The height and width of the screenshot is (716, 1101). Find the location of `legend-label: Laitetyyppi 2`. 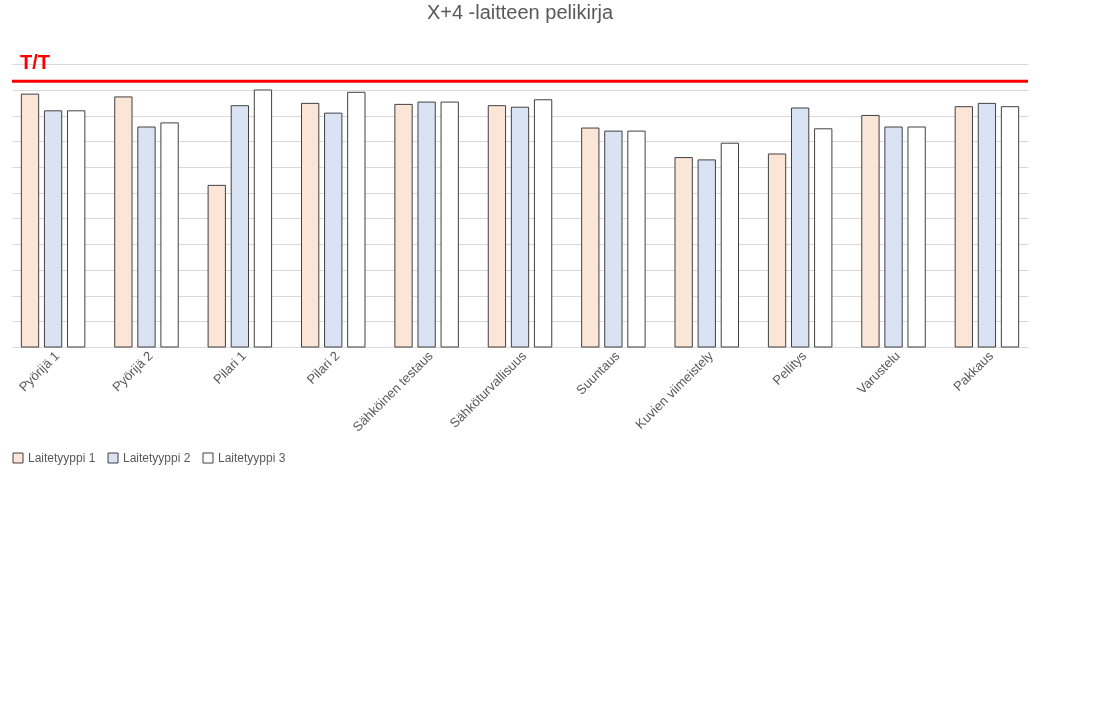

legend-label: Laitetyyppi 2 is located at coordinates (157, 458).